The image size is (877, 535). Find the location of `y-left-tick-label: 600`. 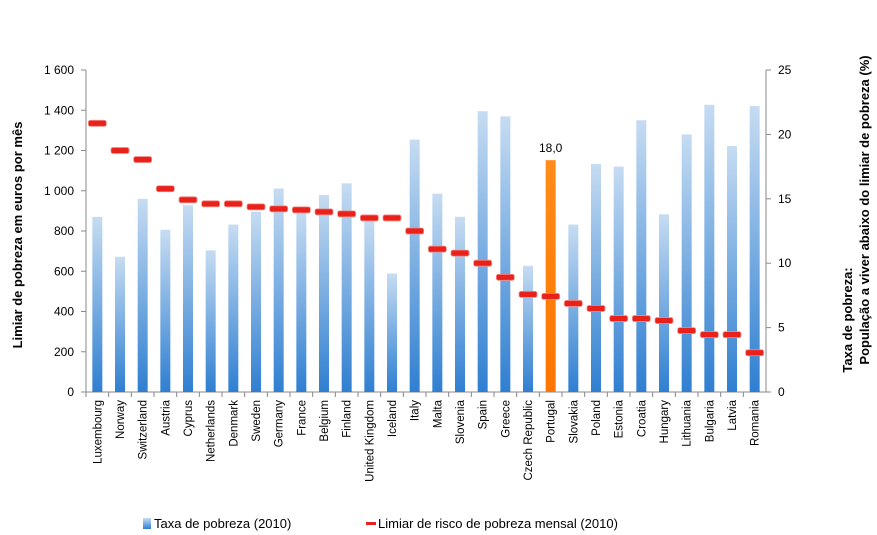

y-left-tick-label: 600 is located at coordinates (64, 271).